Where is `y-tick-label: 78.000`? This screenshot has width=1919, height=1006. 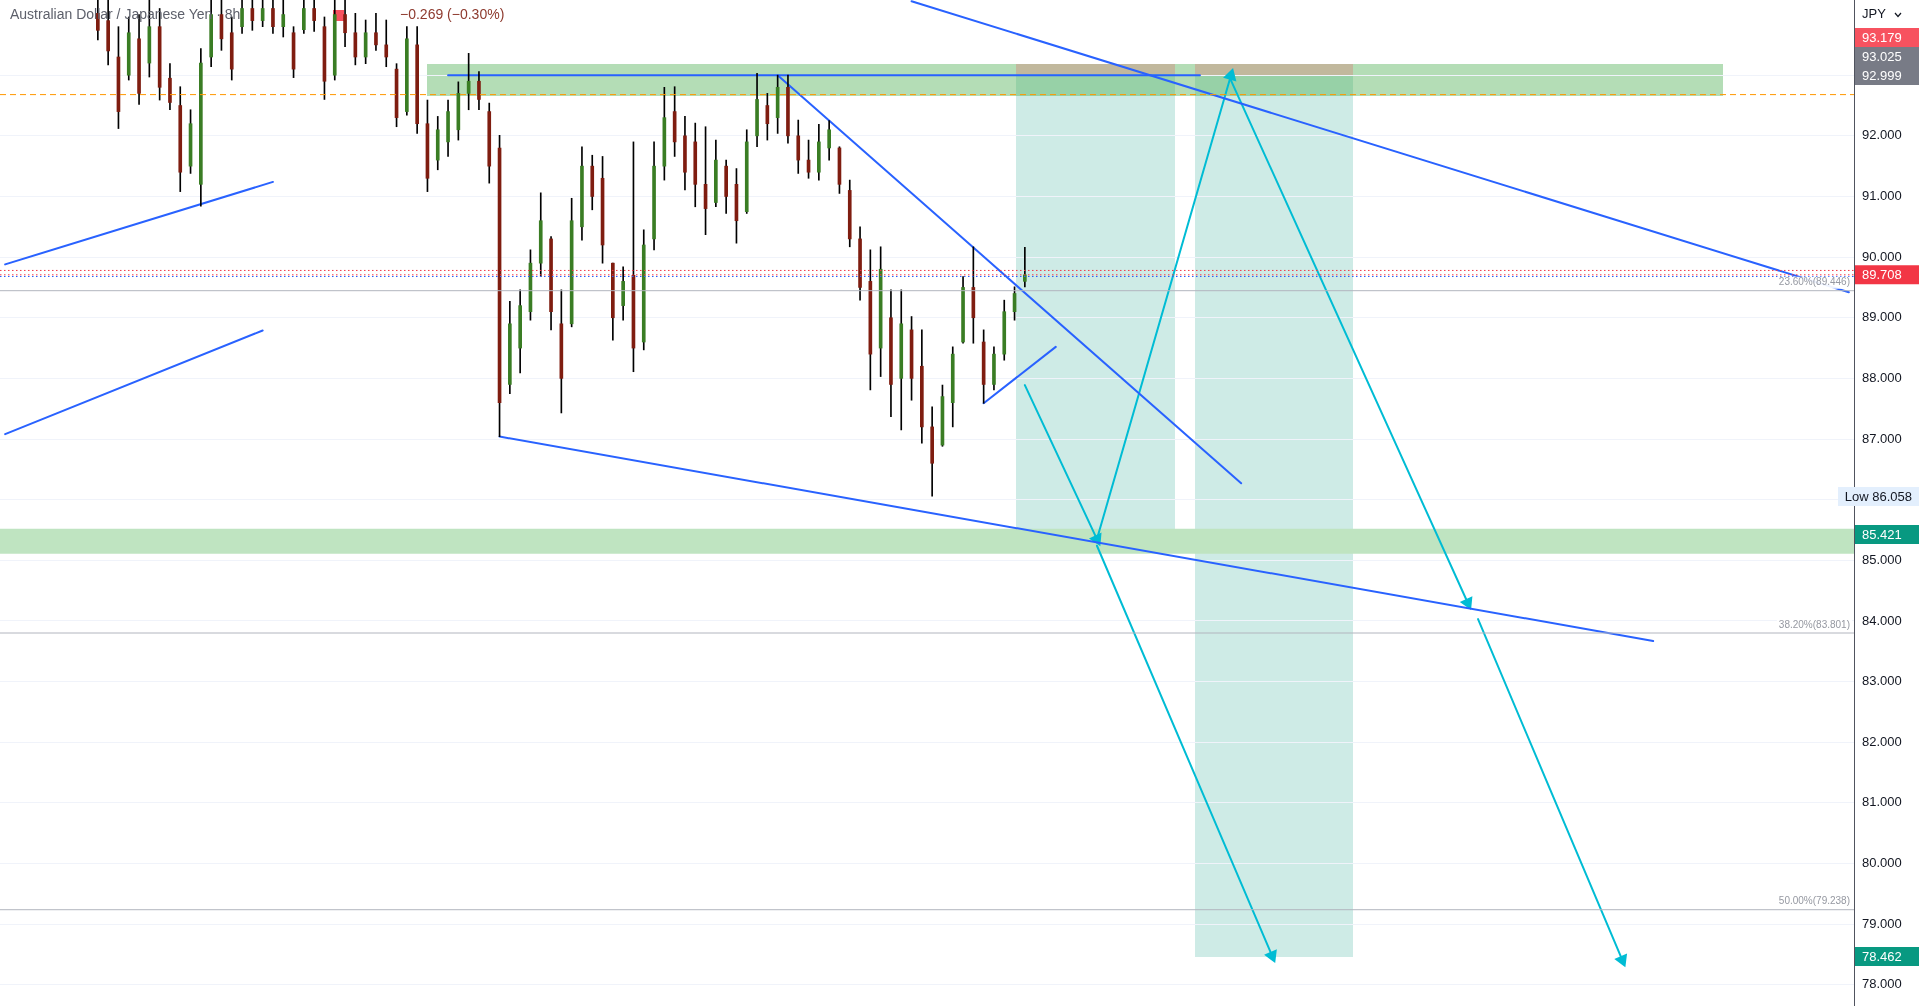
y-tick-label: 78.000 is located at coordinates (1882, 984).